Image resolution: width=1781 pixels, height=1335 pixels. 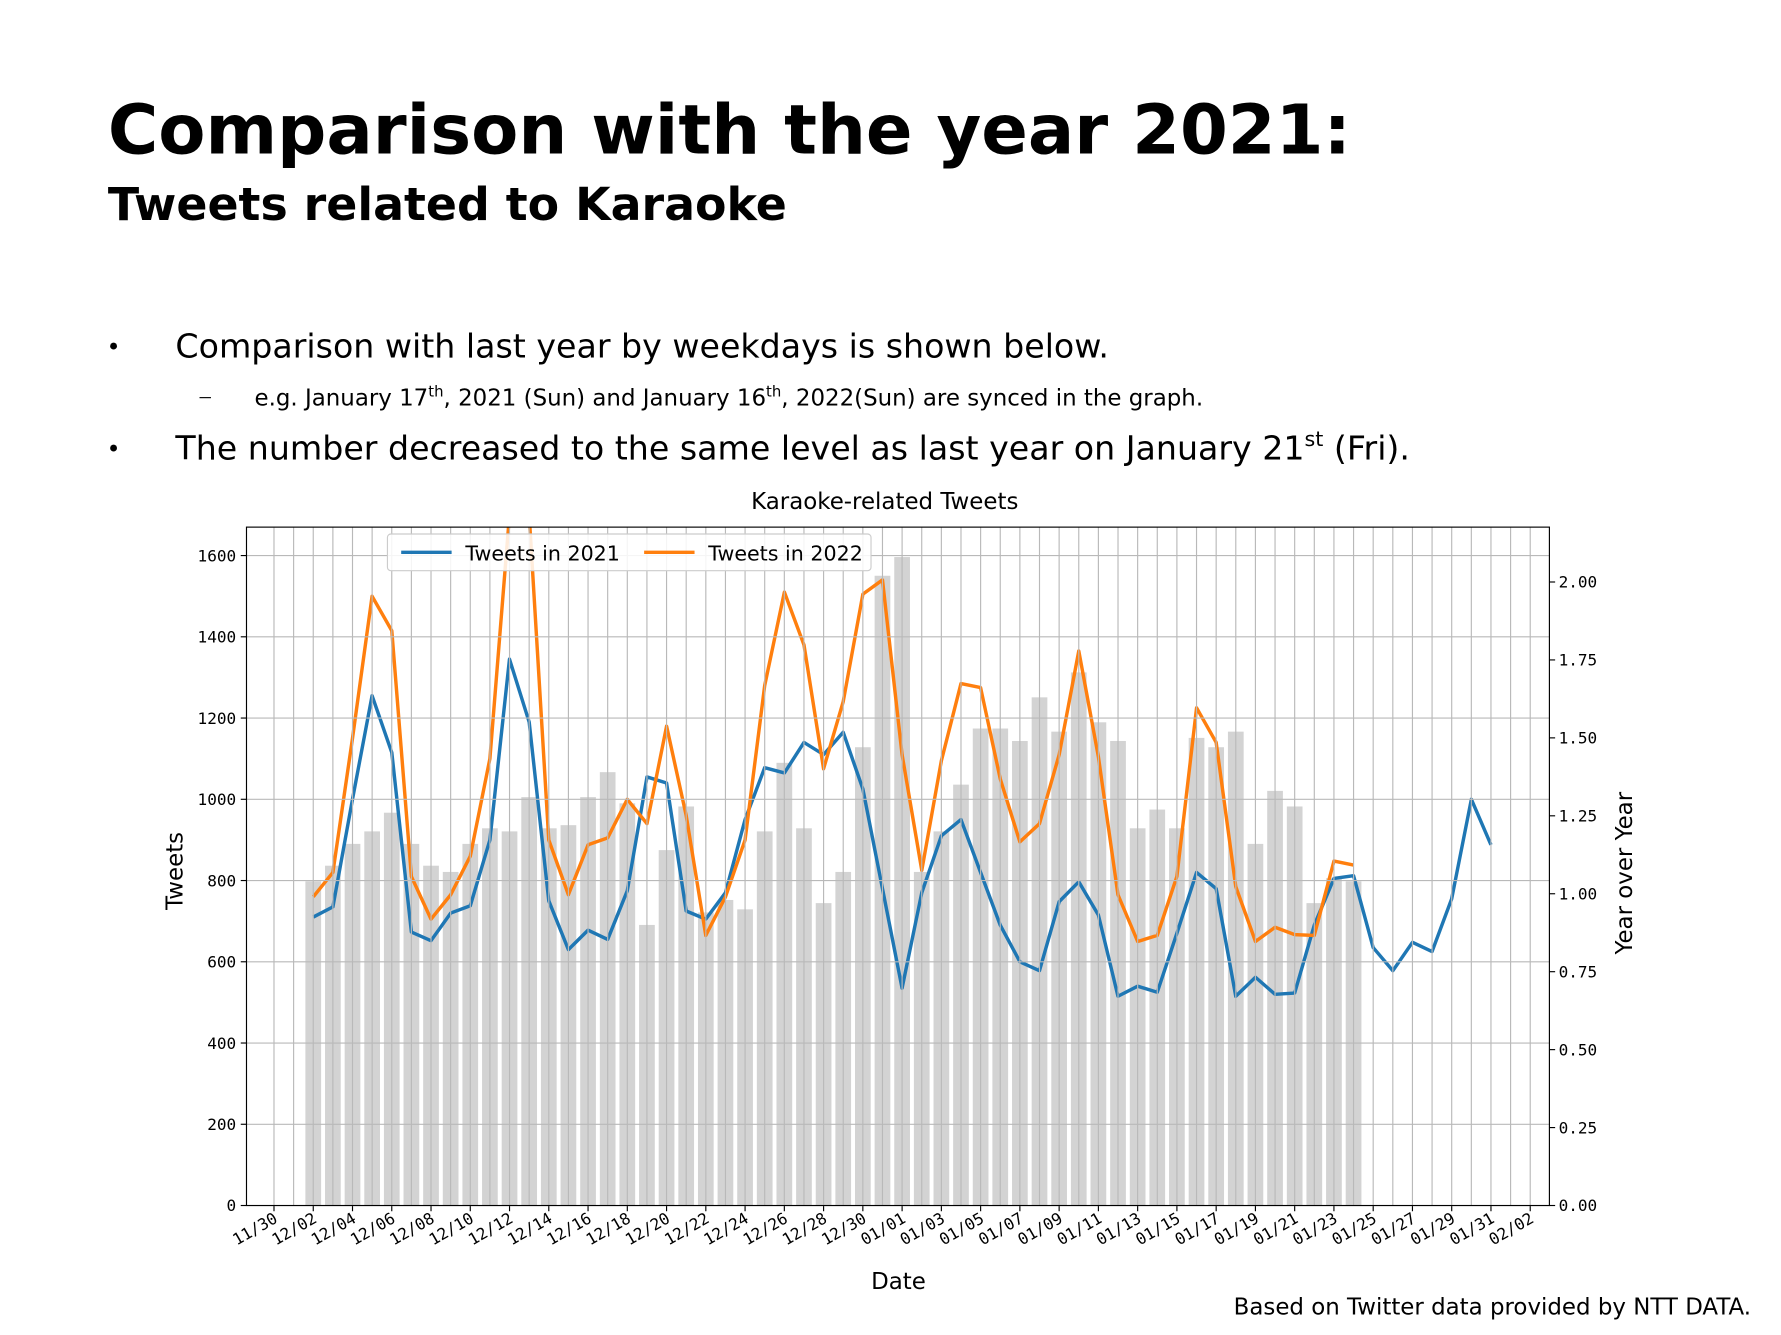 What do you see at coordinates (1511, 1229) in the screenshot?
I see `x-tick-label: 02/02` at bounding box center [1511, 1229].